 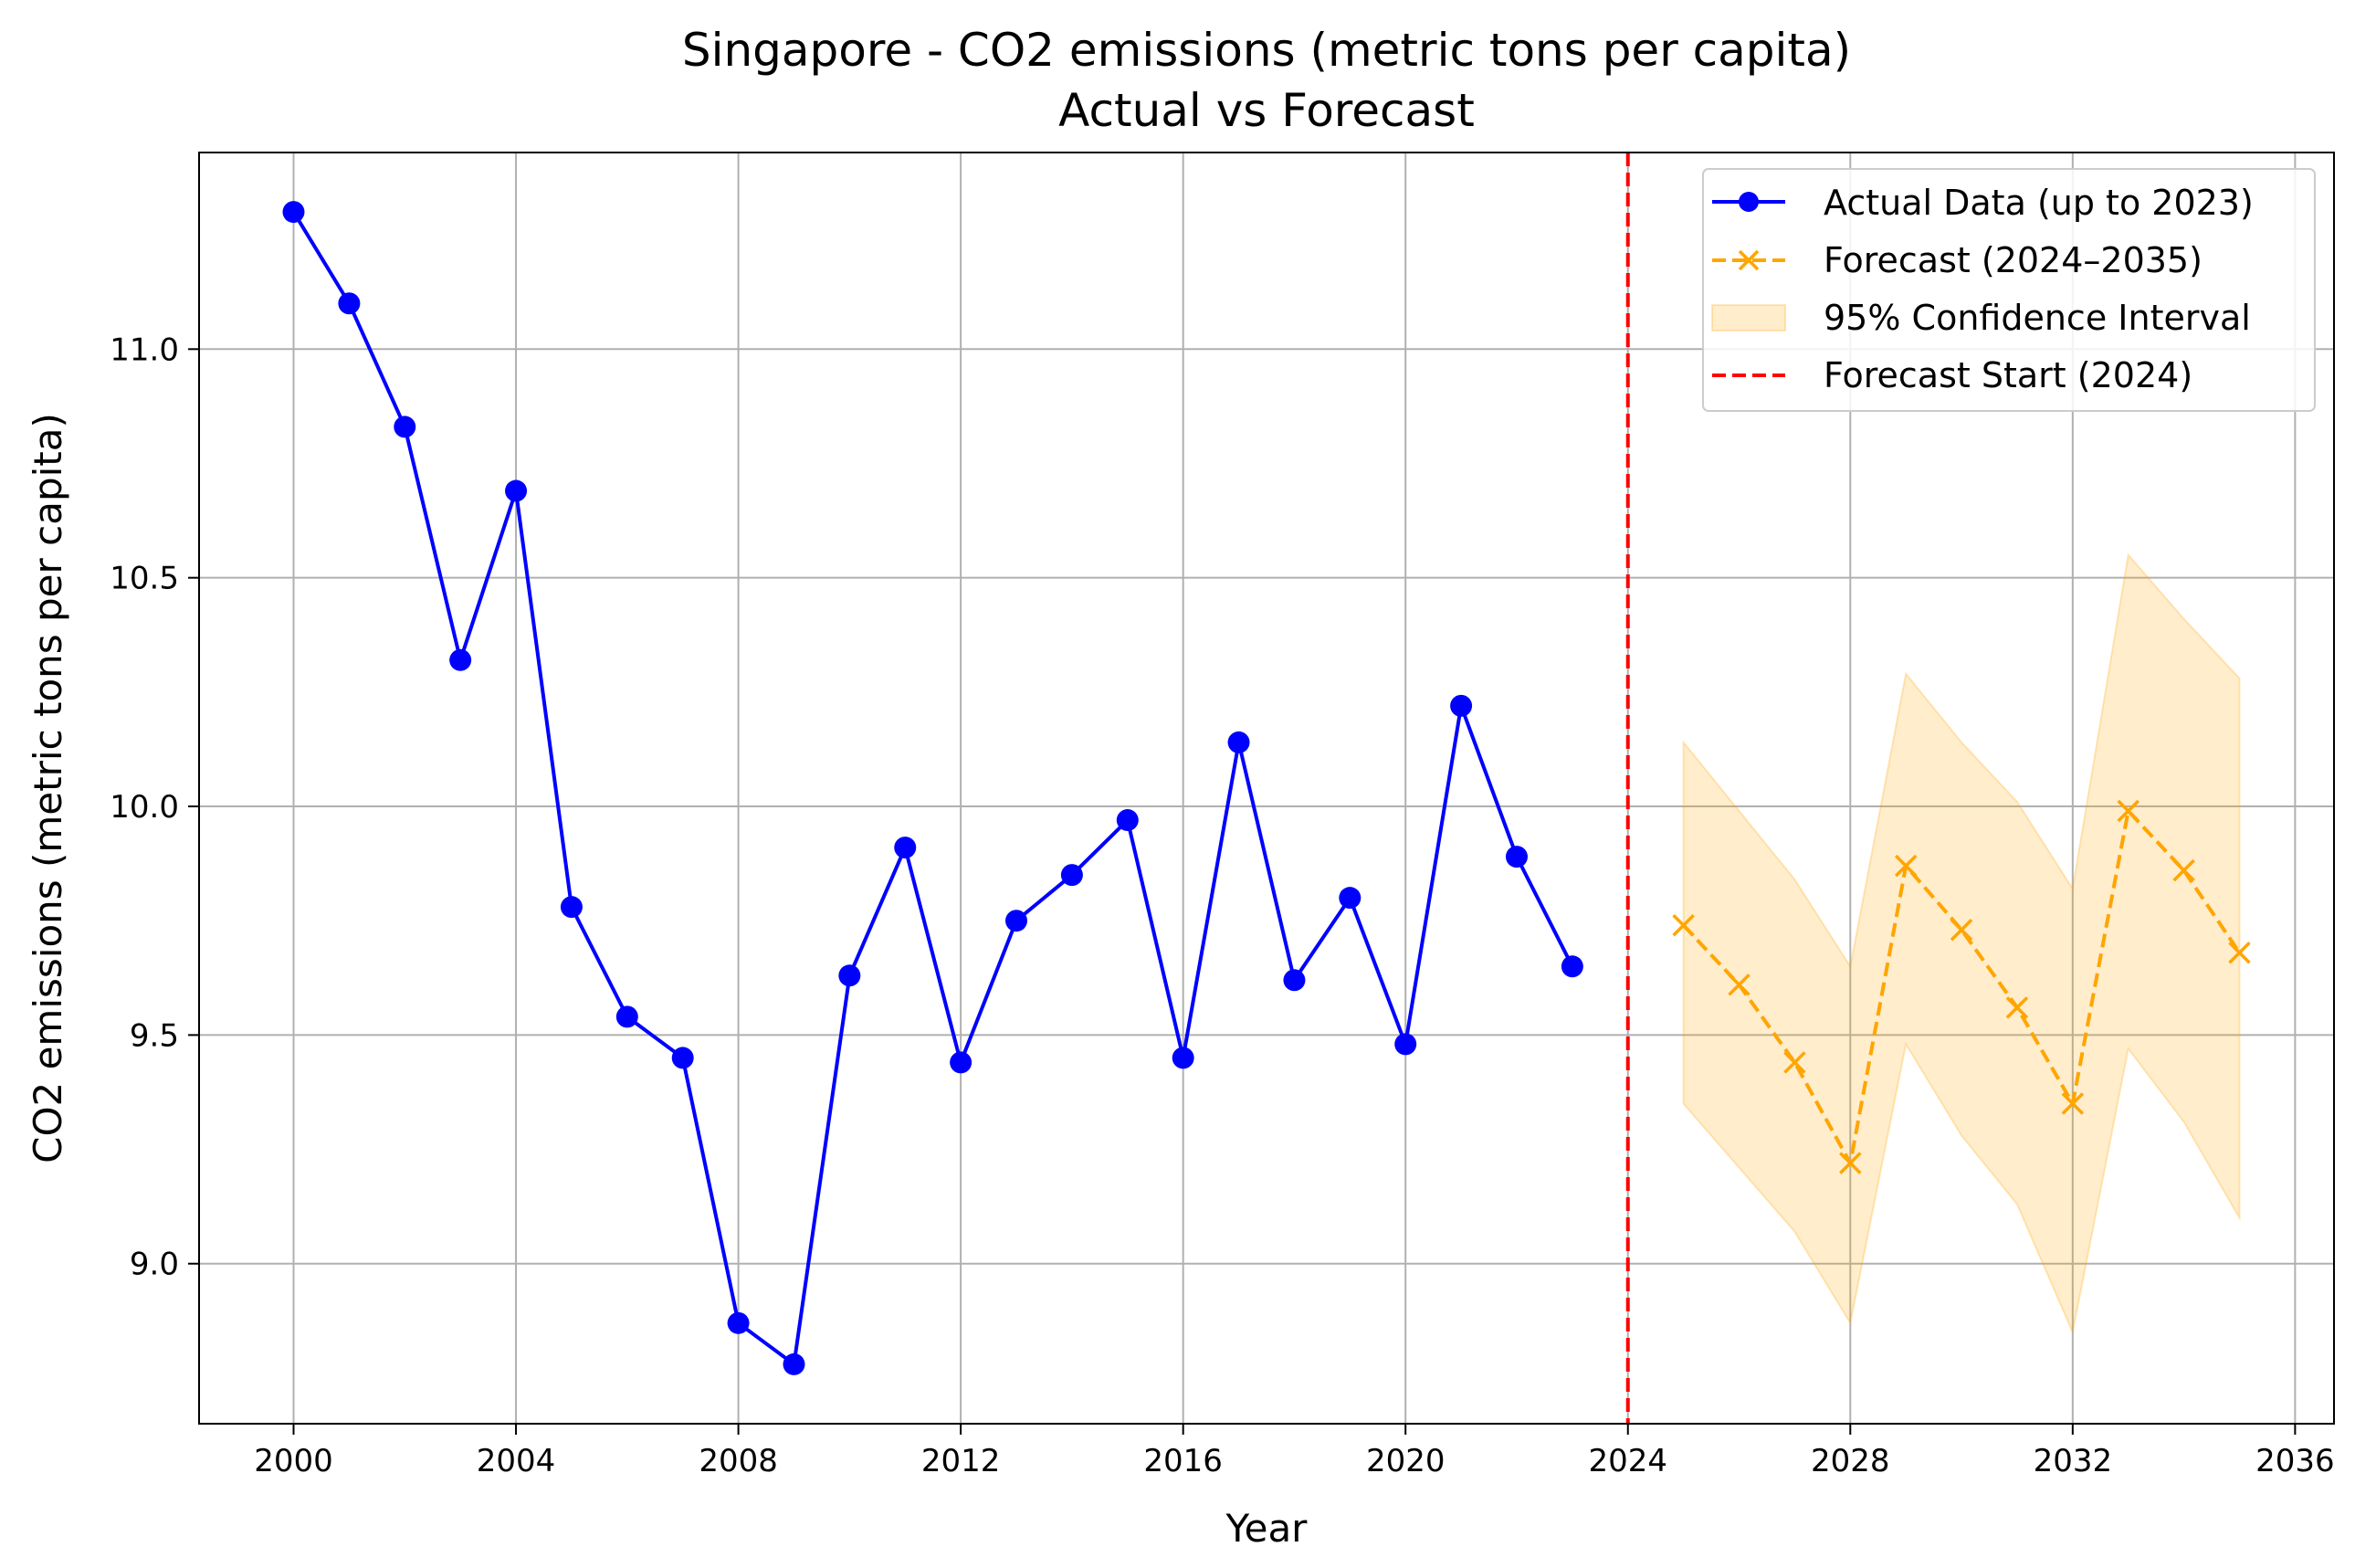 I want to click on legend-ci-swatch, so click(x=1748, y=317).